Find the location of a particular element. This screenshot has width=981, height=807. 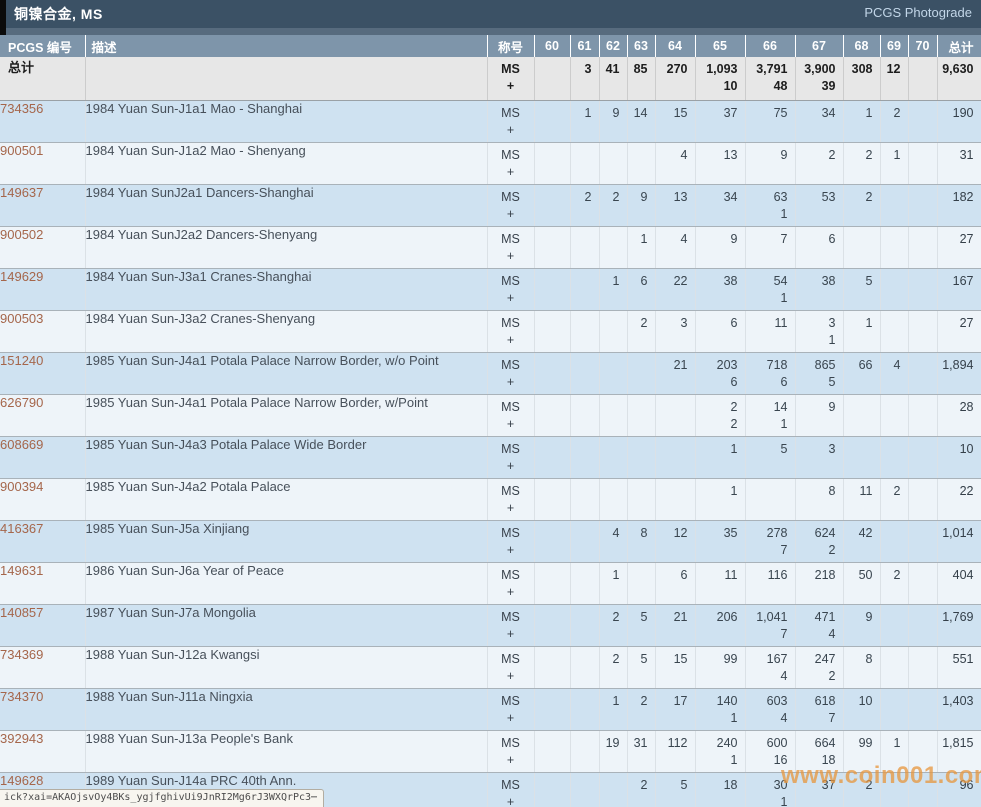

grade-cell-68: 99 is located at coordinates (862, 751).